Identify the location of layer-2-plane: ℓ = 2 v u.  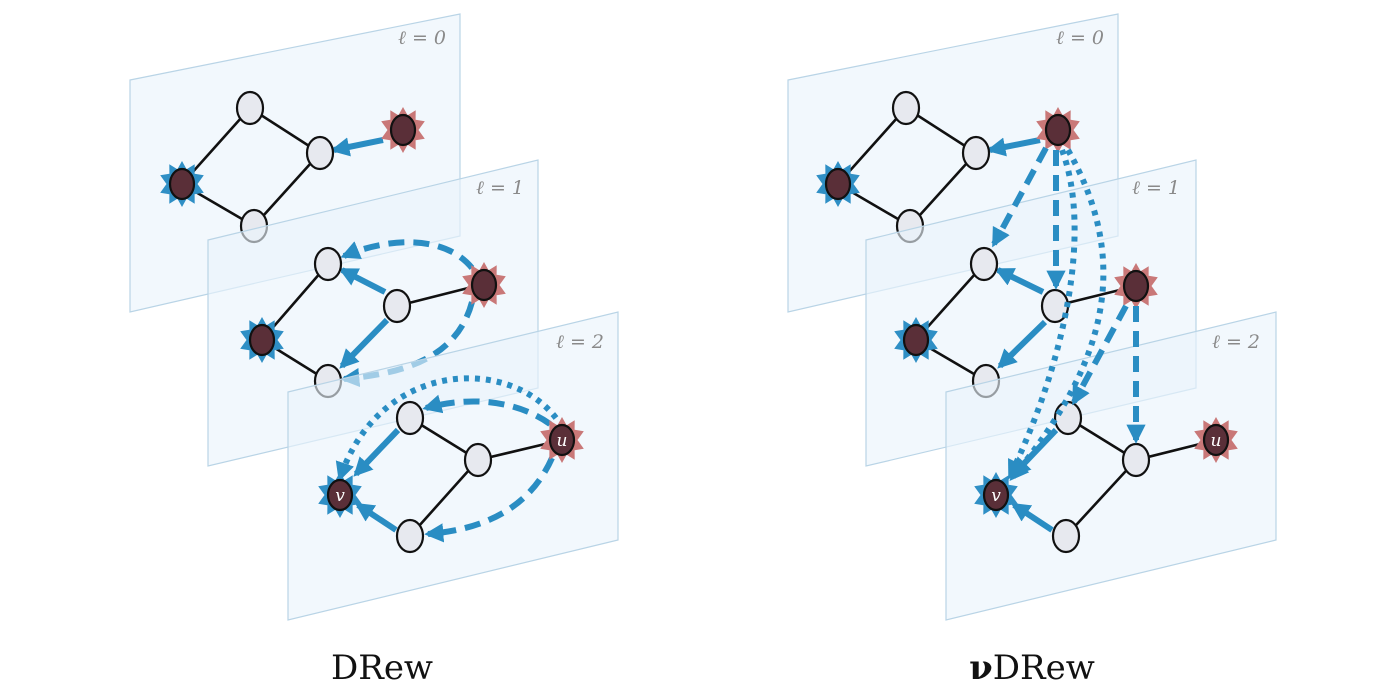
(1111, 466).